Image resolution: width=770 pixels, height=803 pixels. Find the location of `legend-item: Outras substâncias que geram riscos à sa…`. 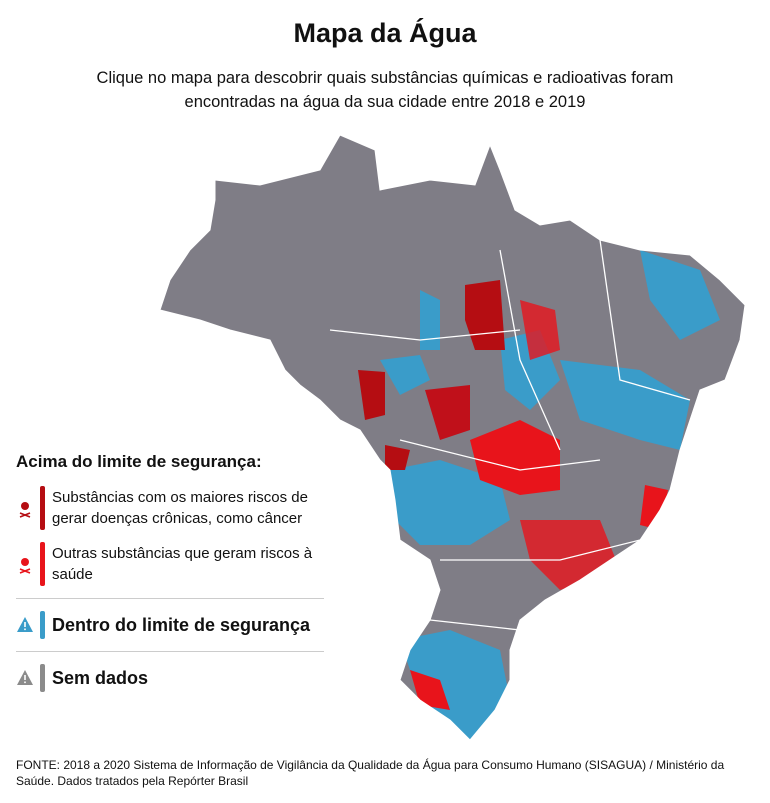

legend-item: Outras substâncias que geram riscos à sa… is located at coordinates (171, 564).